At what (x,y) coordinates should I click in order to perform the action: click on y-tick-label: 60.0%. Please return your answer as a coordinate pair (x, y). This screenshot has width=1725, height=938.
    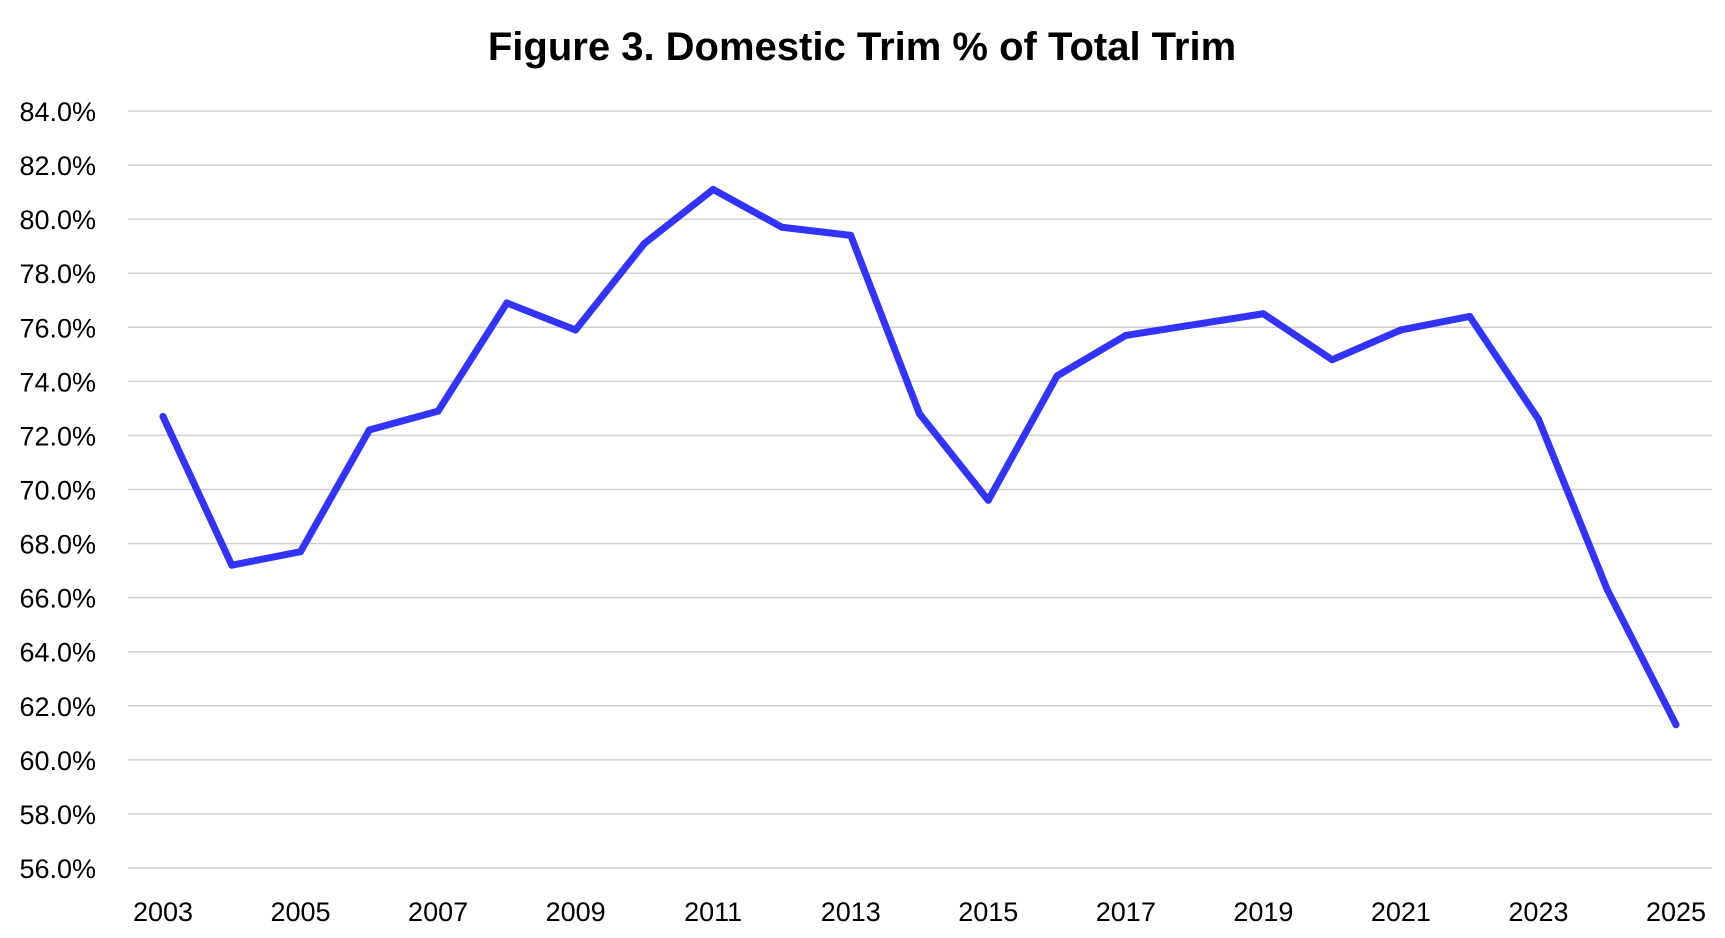
    Looking at the image, I should click on (57, 761).